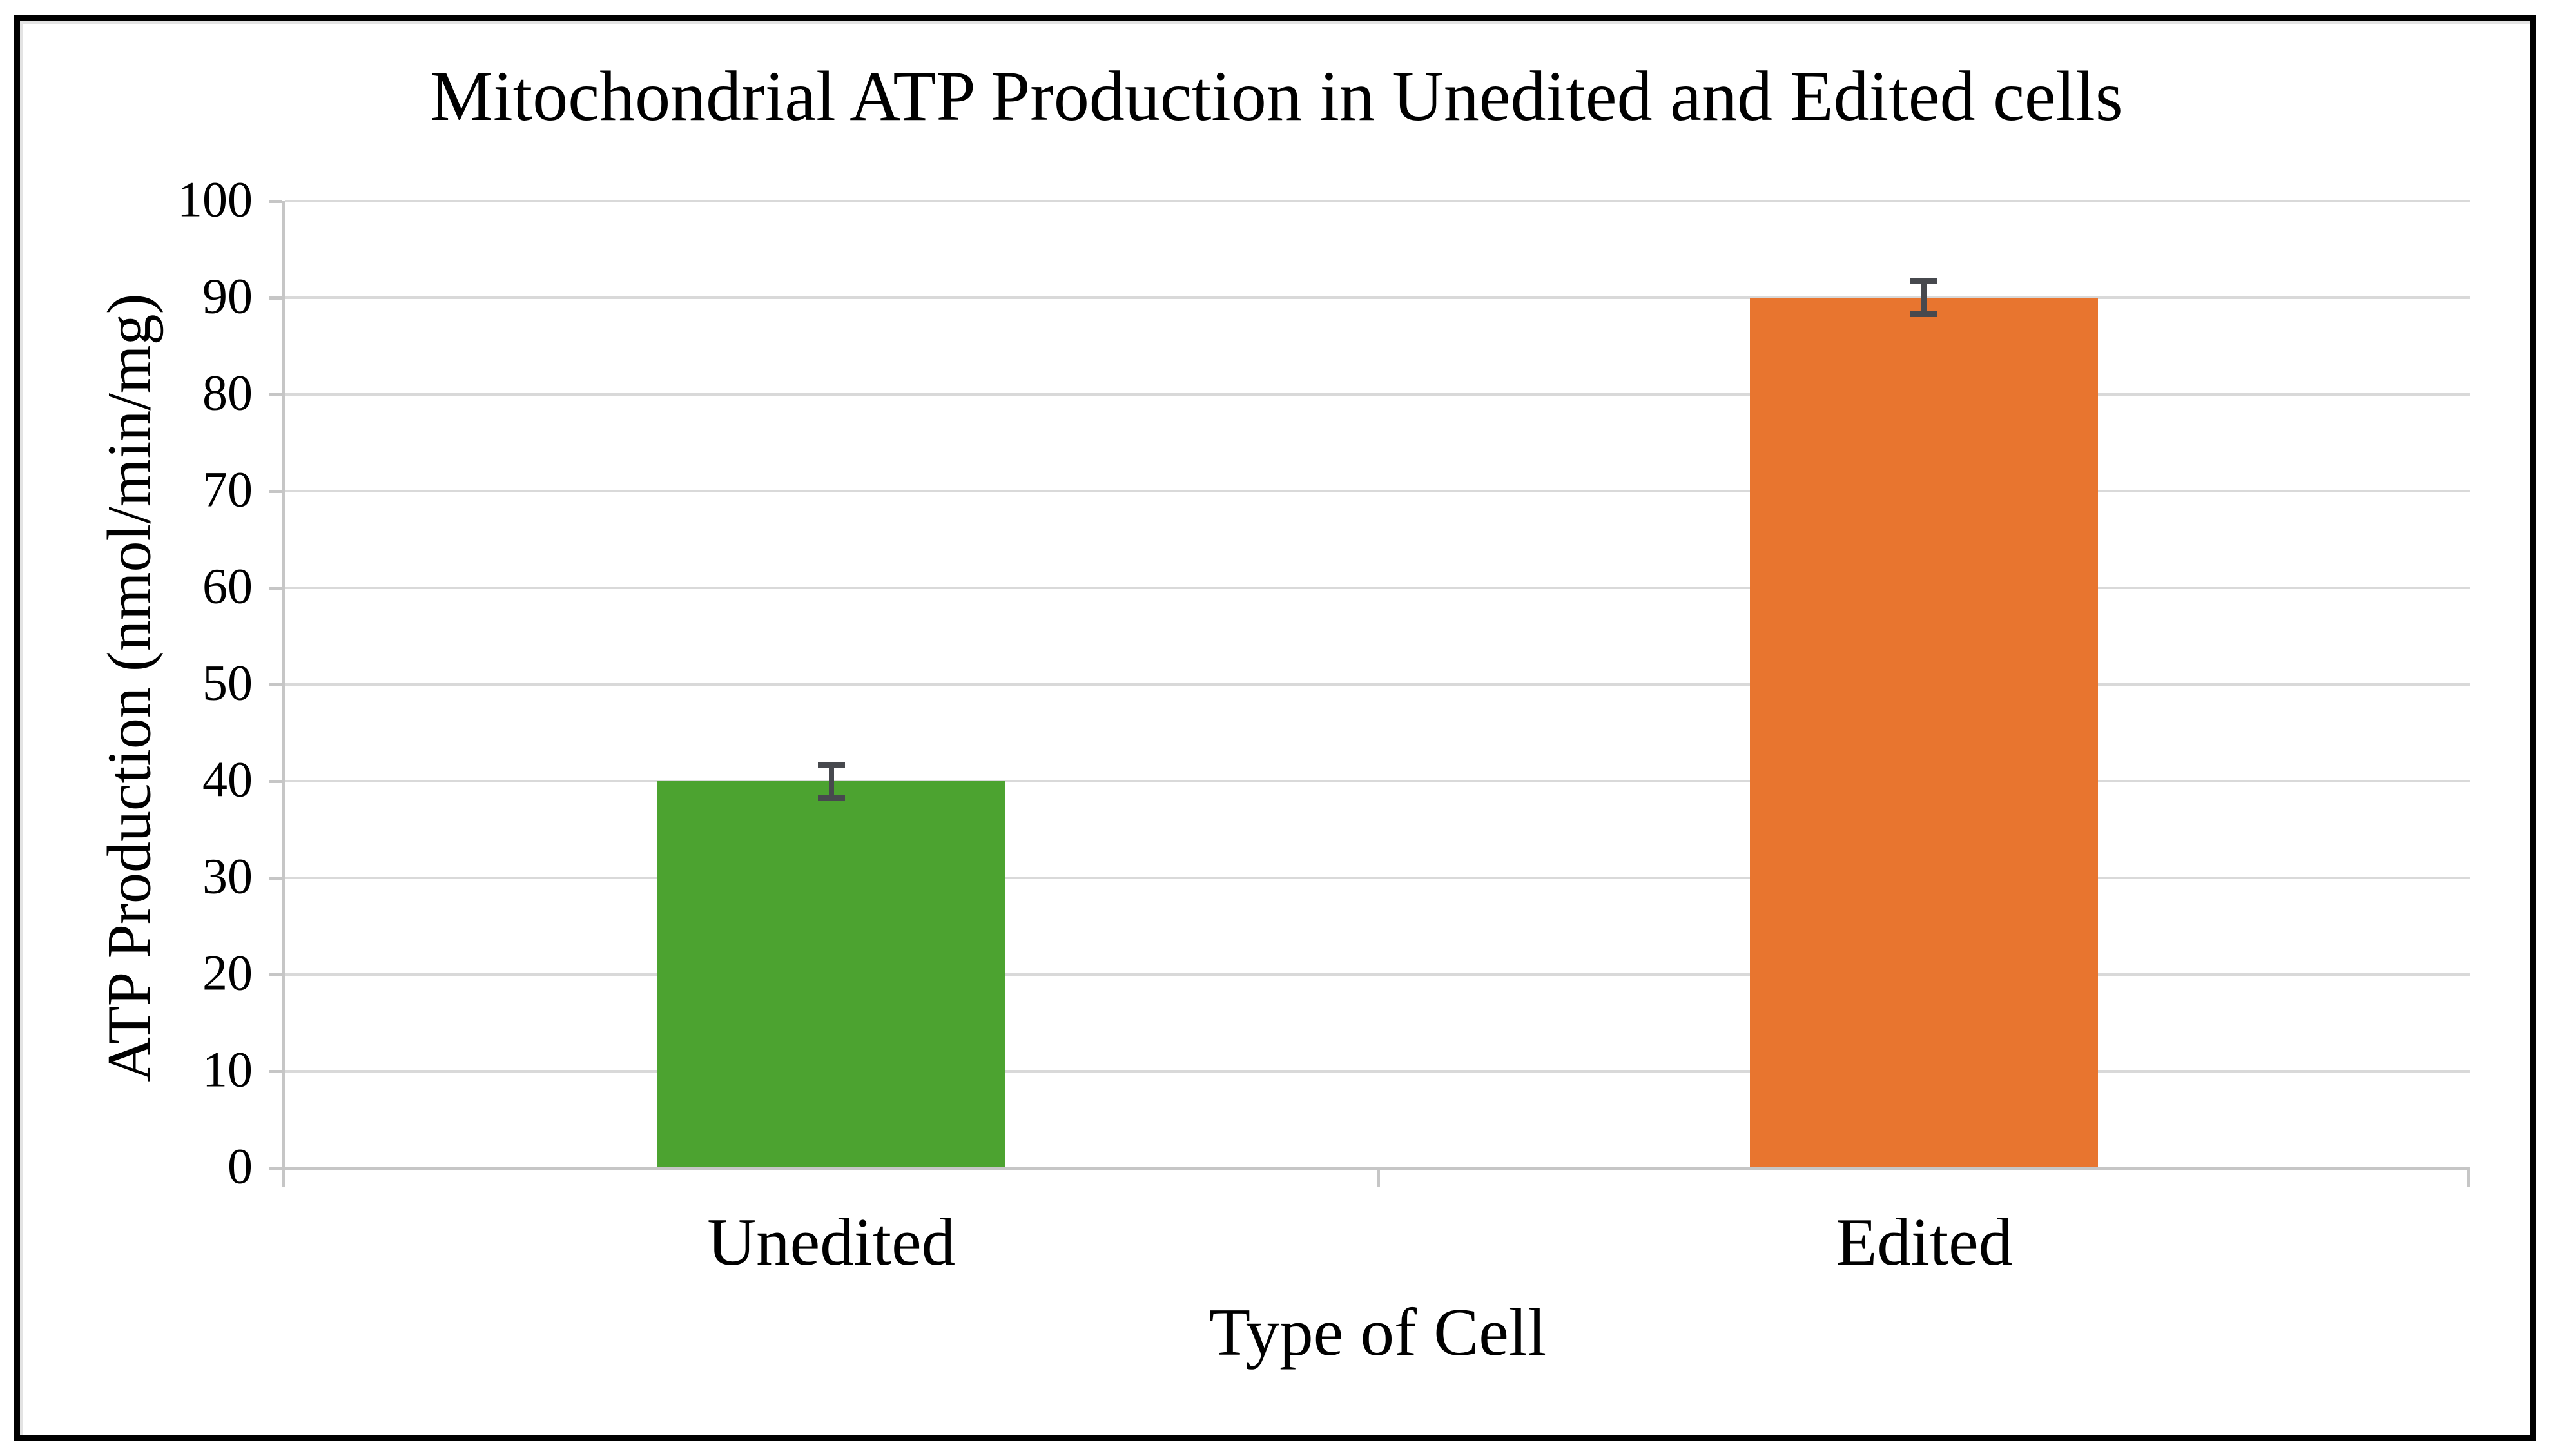  I want to click on x-axis-tick-right, so click(2468, 1177).